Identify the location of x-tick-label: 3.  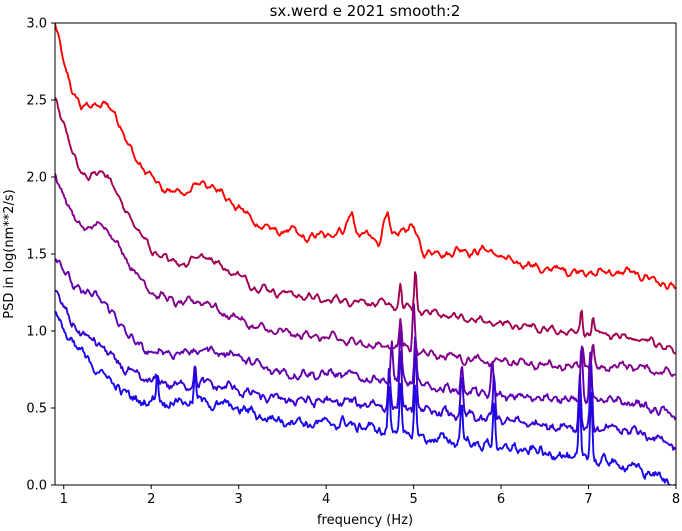
(239, 499).